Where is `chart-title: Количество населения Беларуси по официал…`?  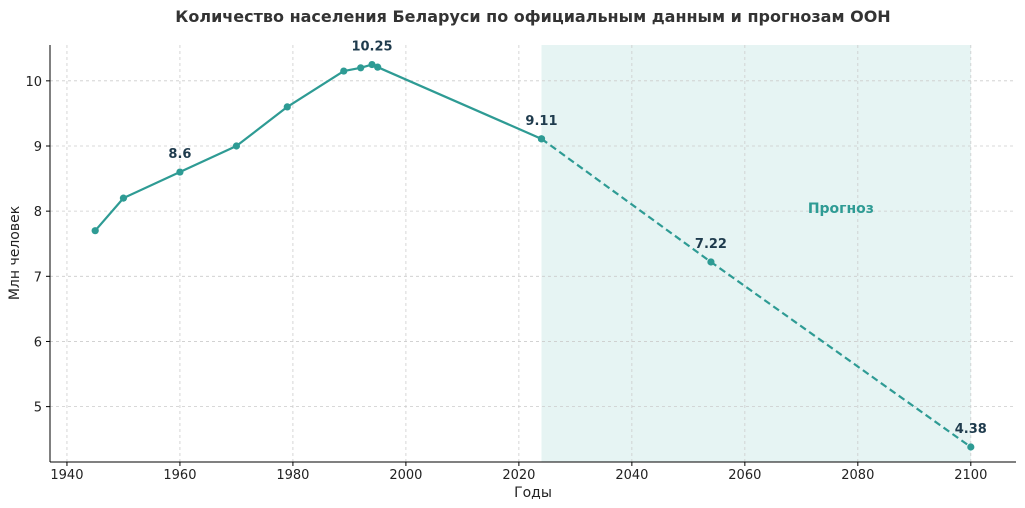 chart-title: Количество населения Беларуси по официал… is located at coordinates (532, 16).